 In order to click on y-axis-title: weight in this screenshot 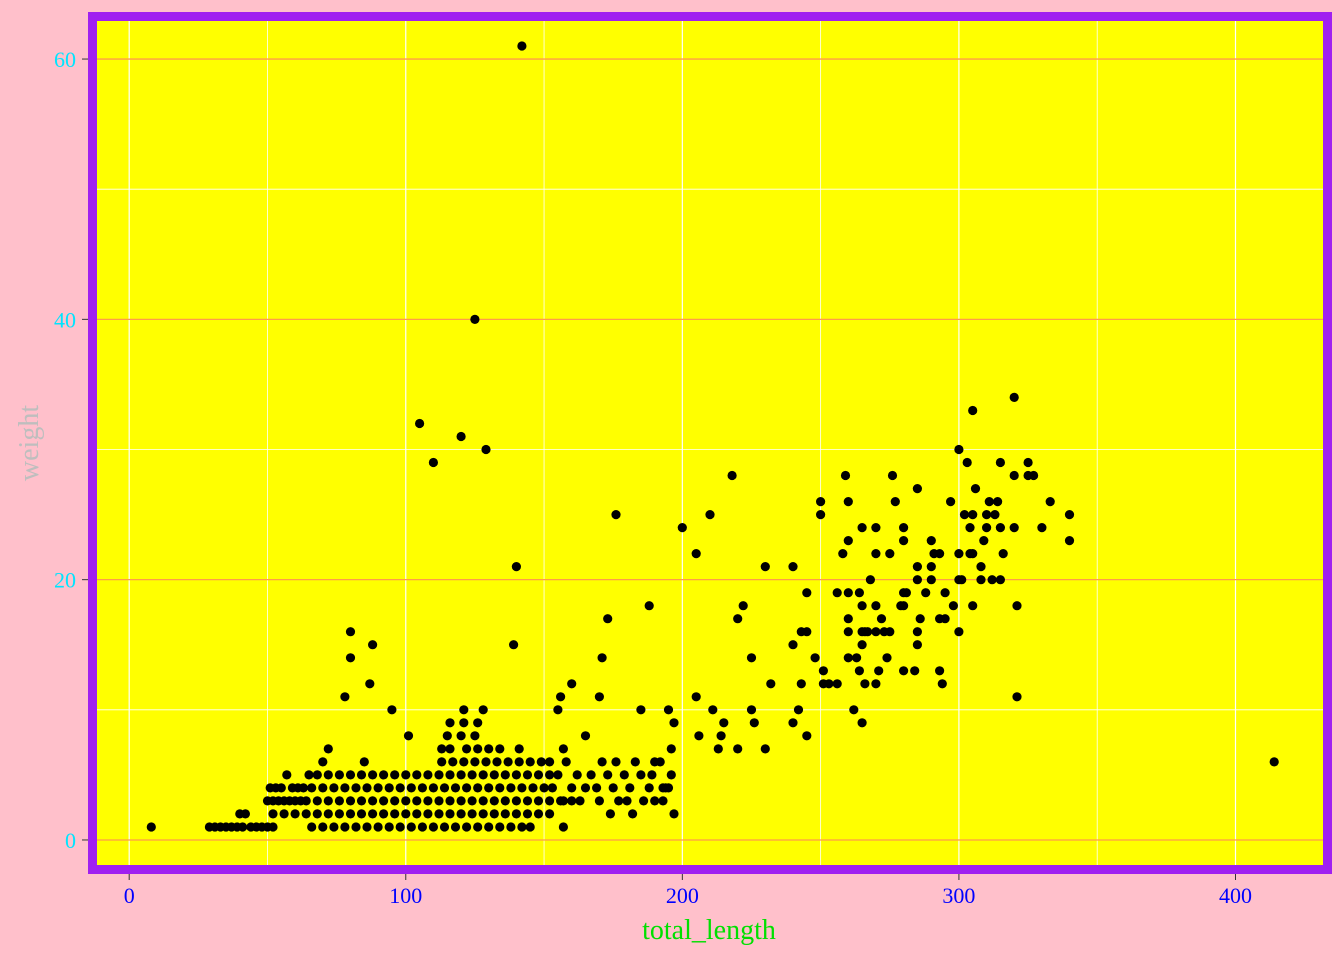, I will do `click(29, 443)`.